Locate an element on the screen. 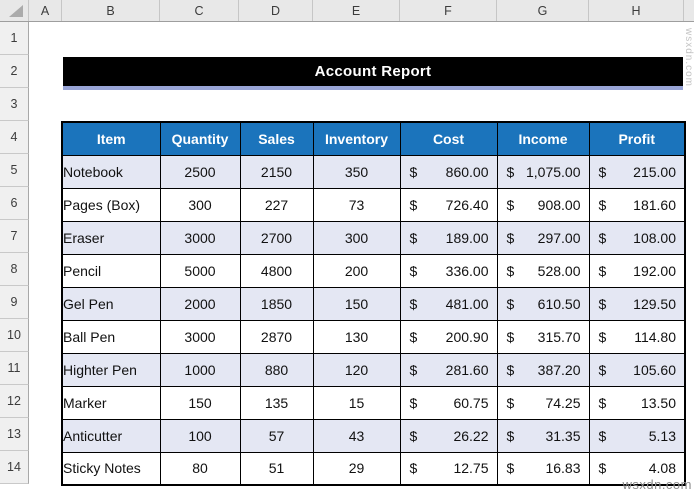 The image size is (694, 493). cell-inventory: 15 is located at coordinates (356, 402).